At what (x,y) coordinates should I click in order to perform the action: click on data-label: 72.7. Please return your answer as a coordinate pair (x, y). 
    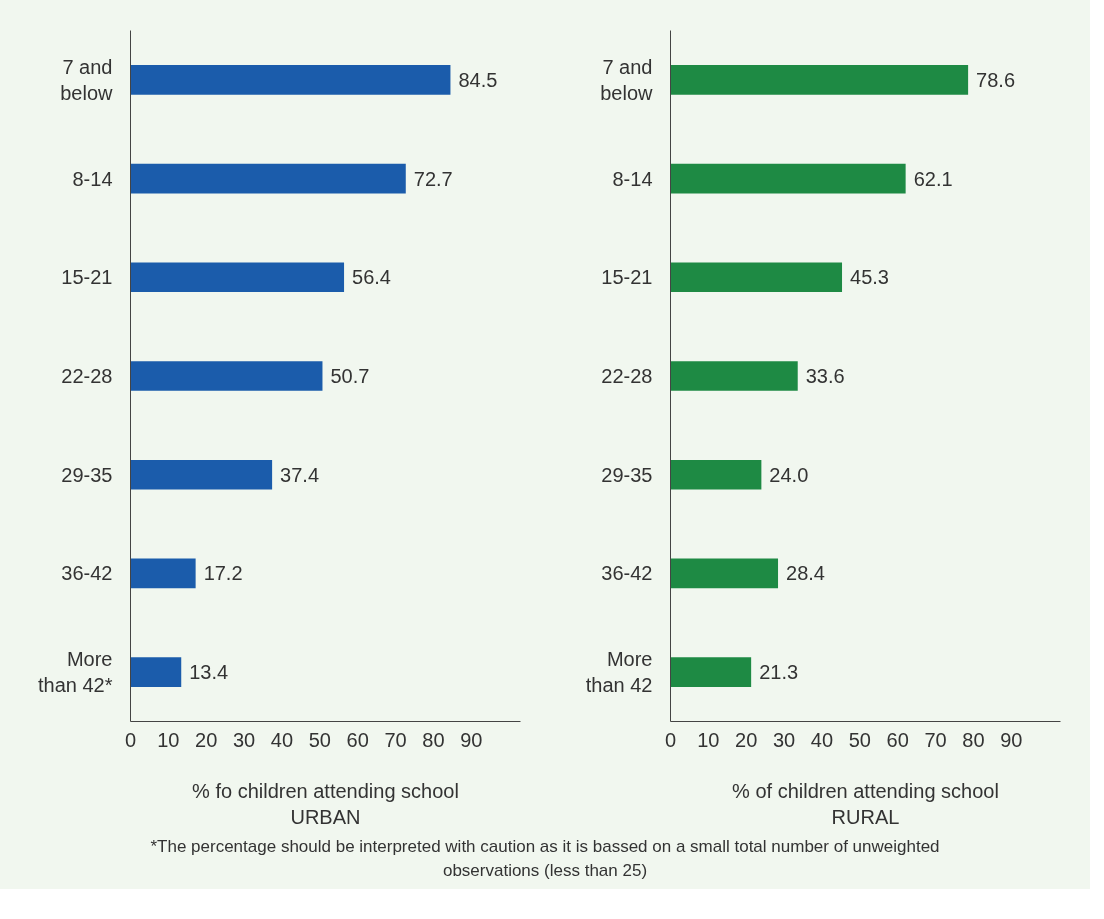
    Looking at the image, I should click on (433, 178).